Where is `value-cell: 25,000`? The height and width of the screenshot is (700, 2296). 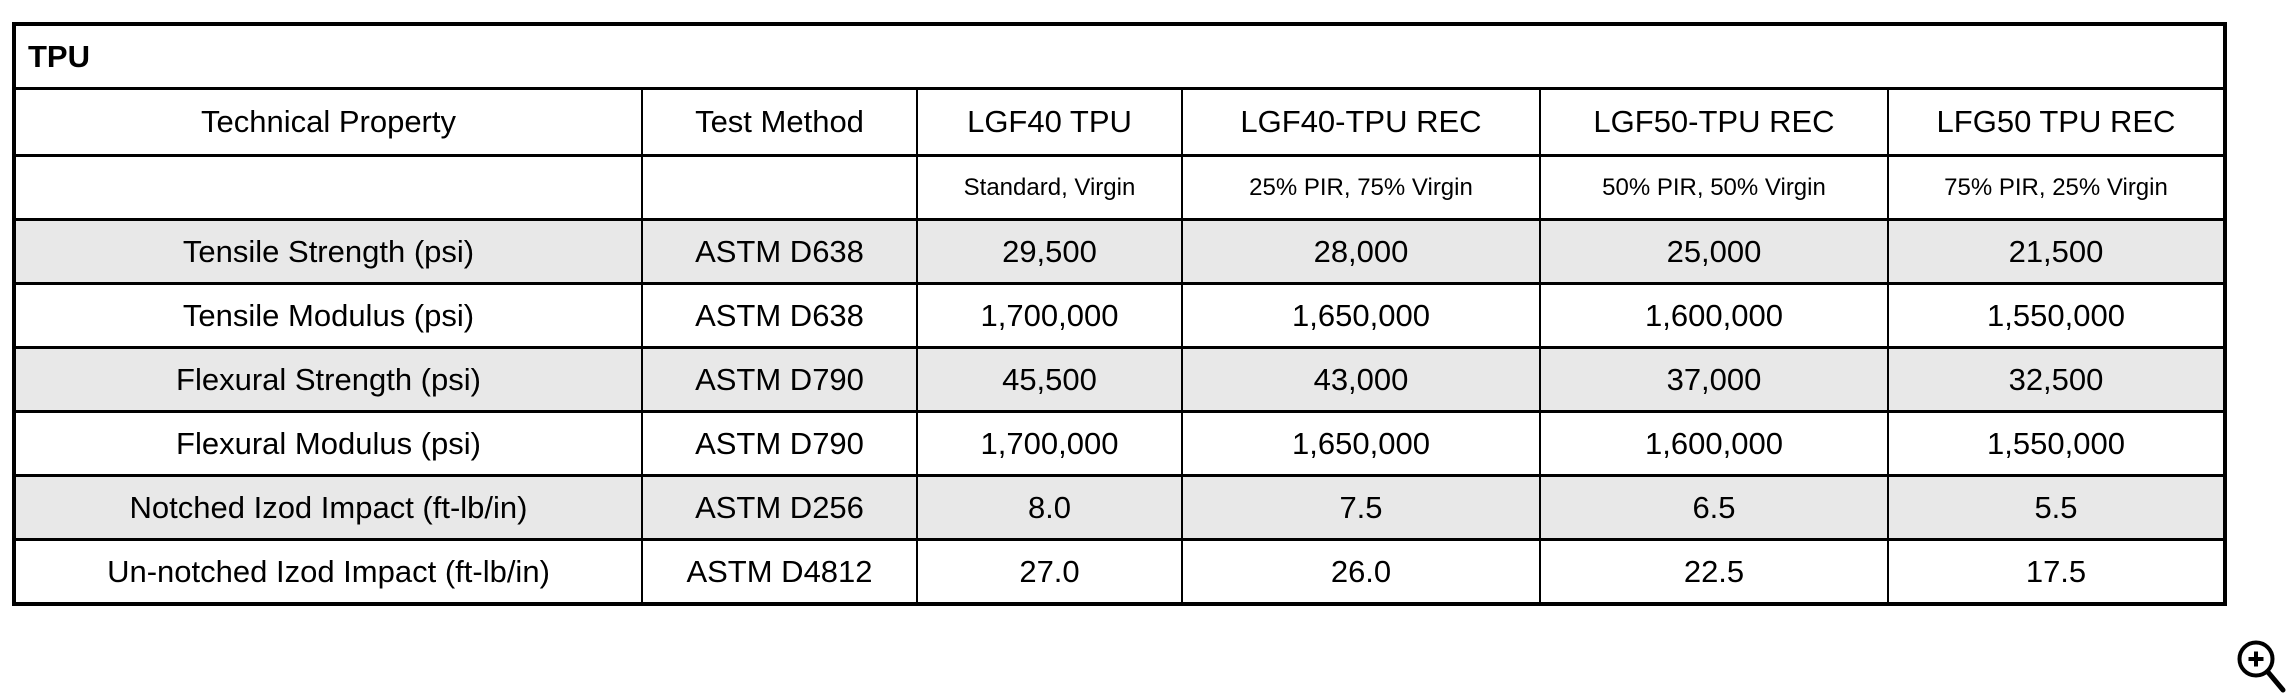
value-cell: 25,000 is located at coordinates (1714, 251).